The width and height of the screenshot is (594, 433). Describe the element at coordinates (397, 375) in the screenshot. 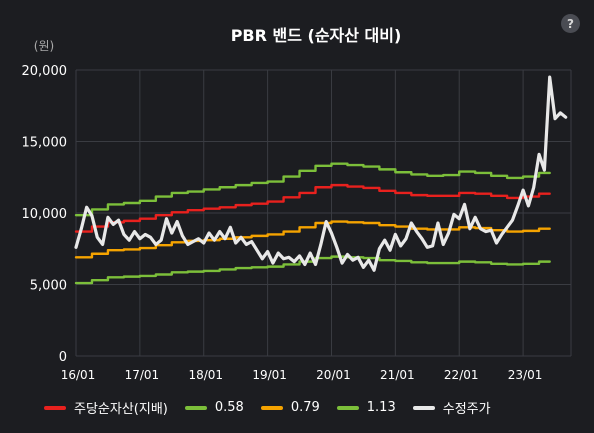

I see `x-tick-label: 21/01` at that location.